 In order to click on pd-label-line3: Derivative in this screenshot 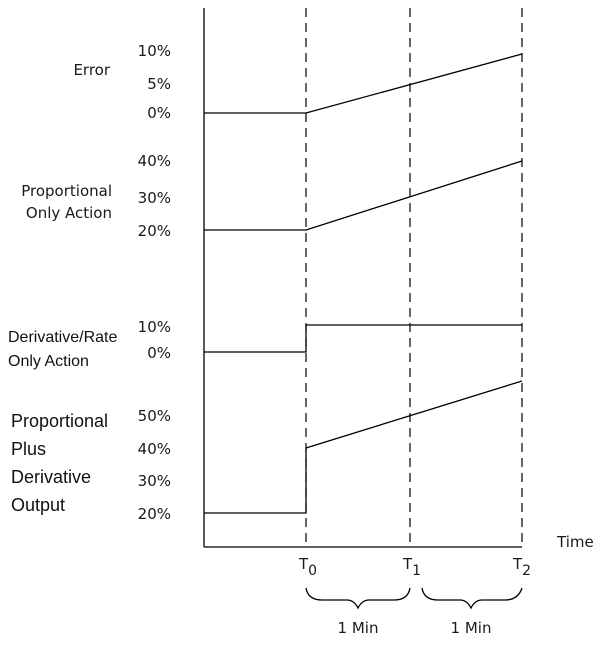, I will do `click(51, 477)`.